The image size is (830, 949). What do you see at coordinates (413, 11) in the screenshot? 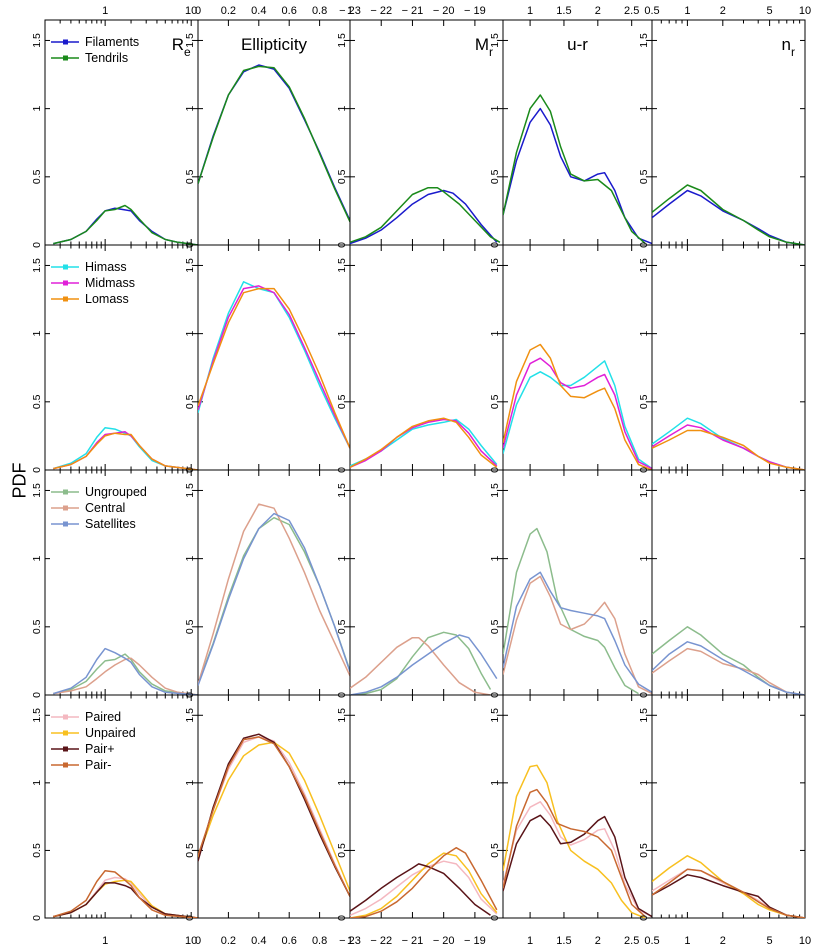
I see `x-tick-label-top: − 21` at bounding box center [413, 11].